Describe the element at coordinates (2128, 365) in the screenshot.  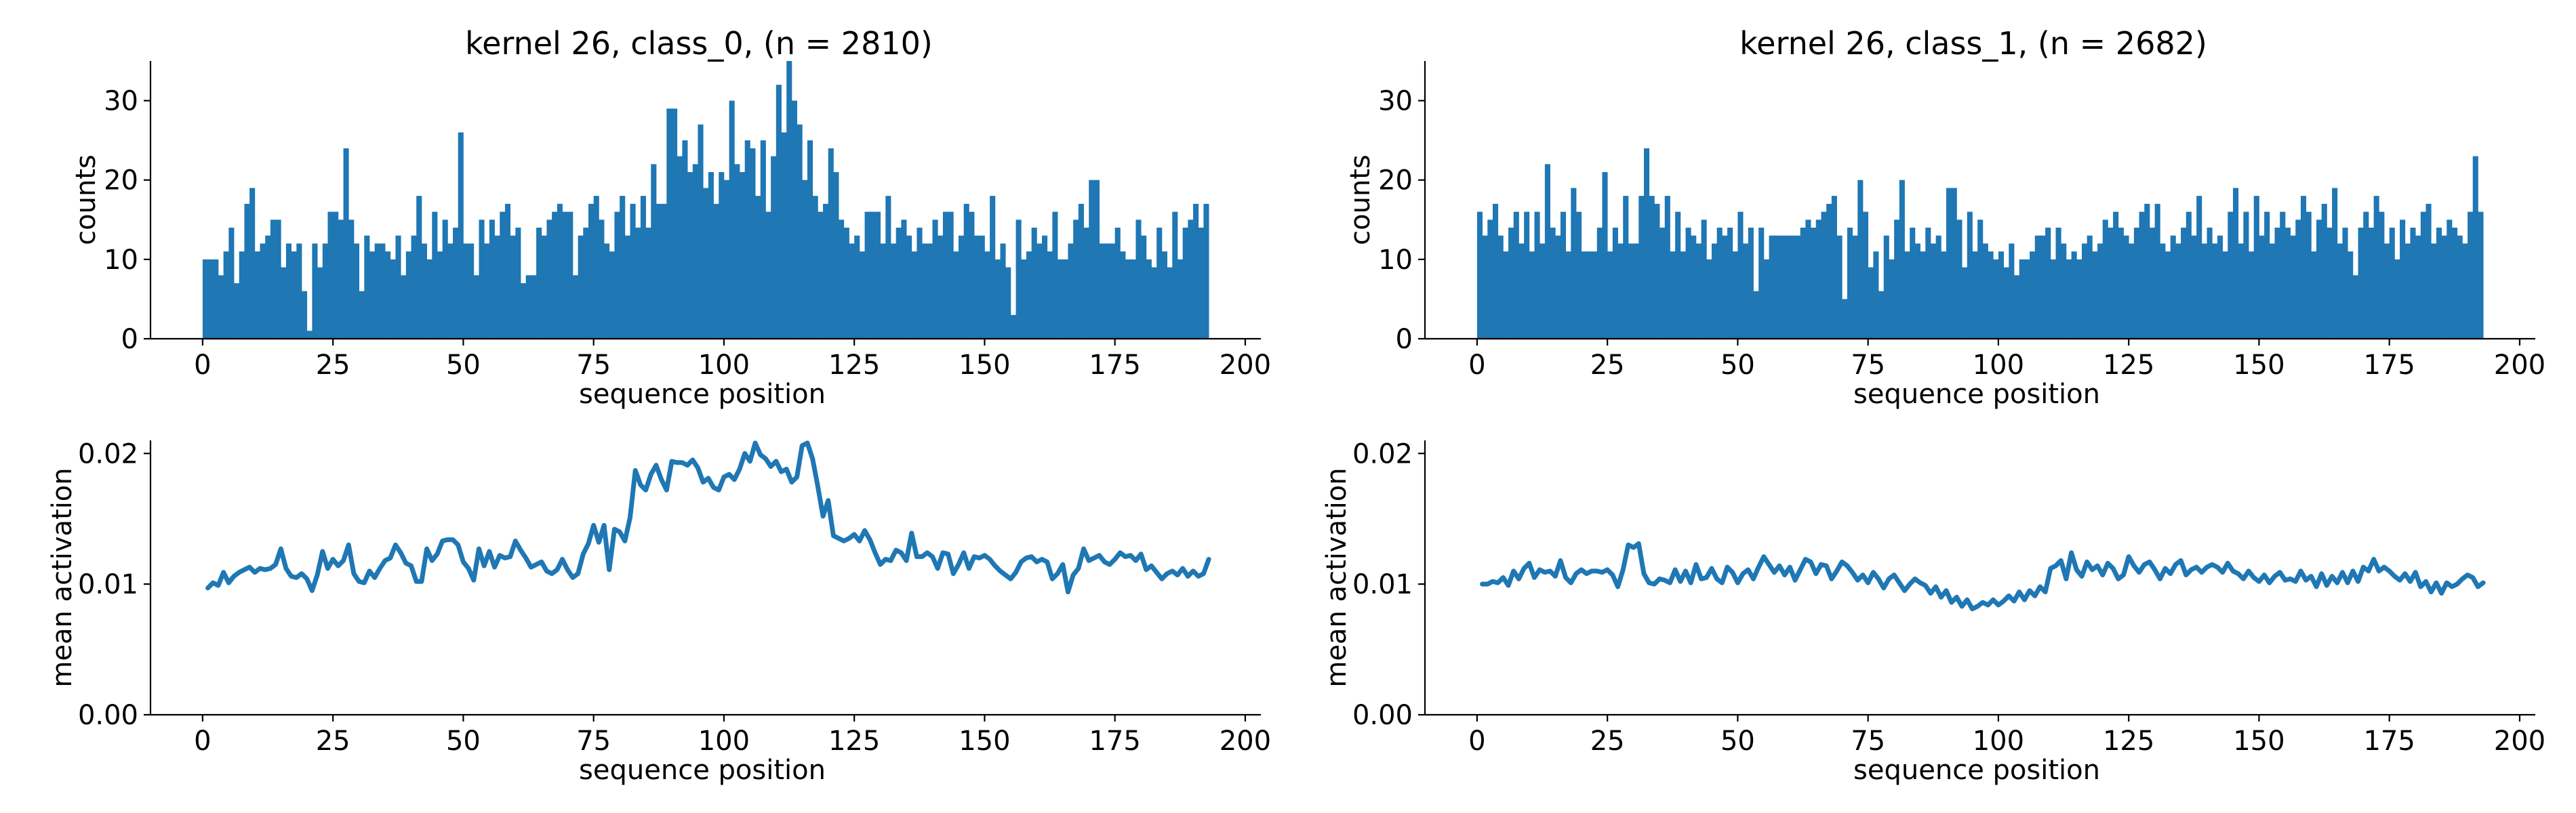
I see `x-tick-label: 125` at that location.